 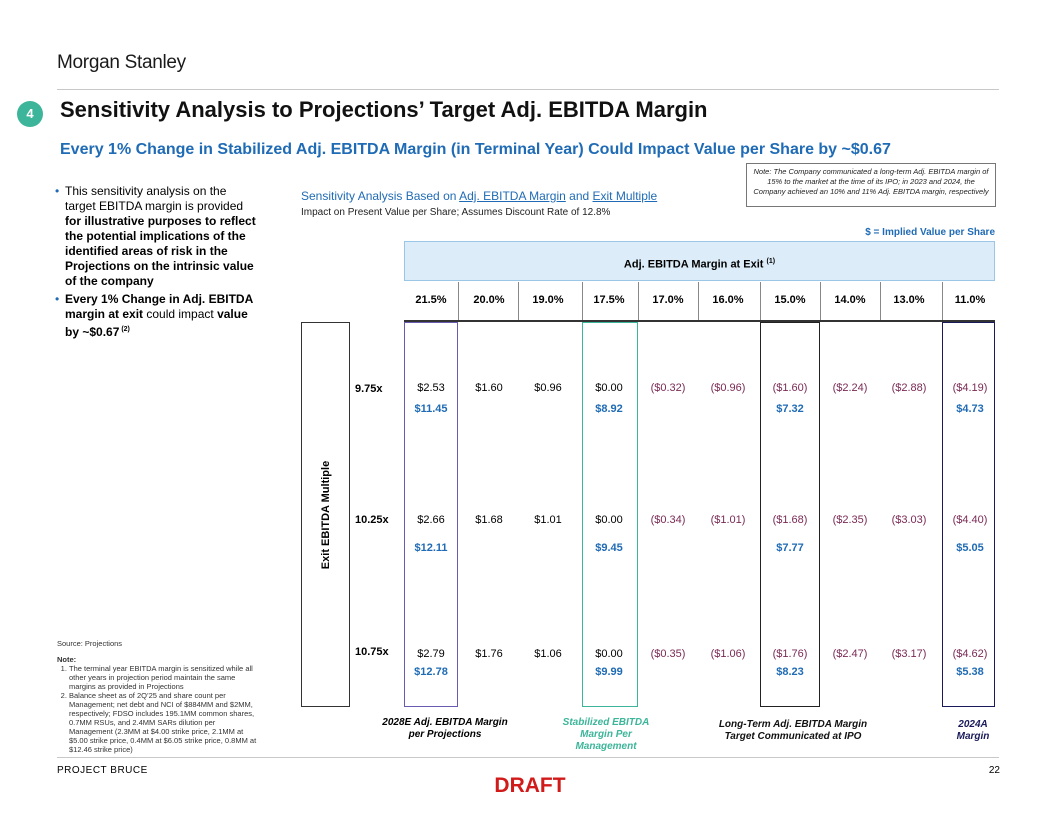 What do you see at coordinates (668, 388) in the screenshot?
I see `cell-value: ($0.32)` at bounding box center [668, 388].